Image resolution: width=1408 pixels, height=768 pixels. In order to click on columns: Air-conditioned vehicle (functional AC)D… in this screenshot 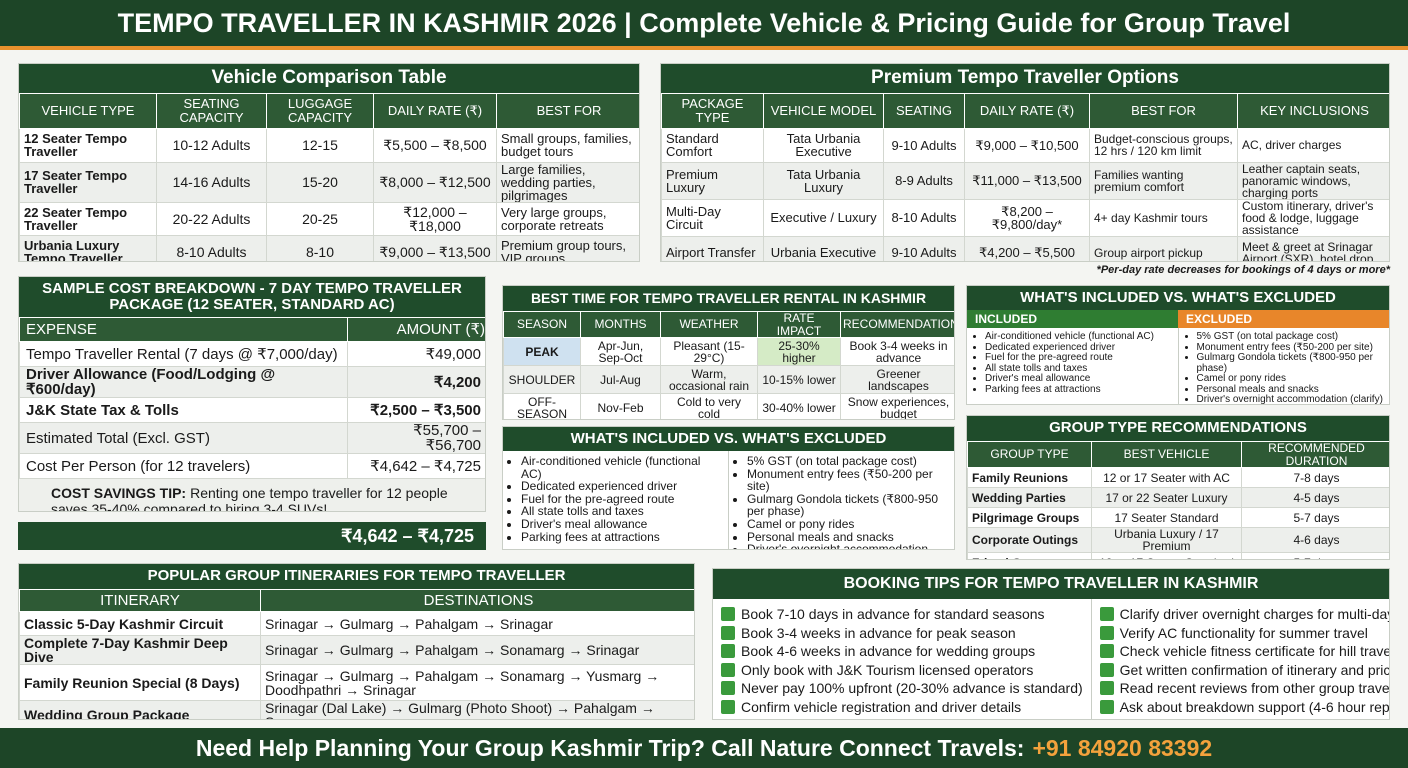, I will do `click(728, 500)`.